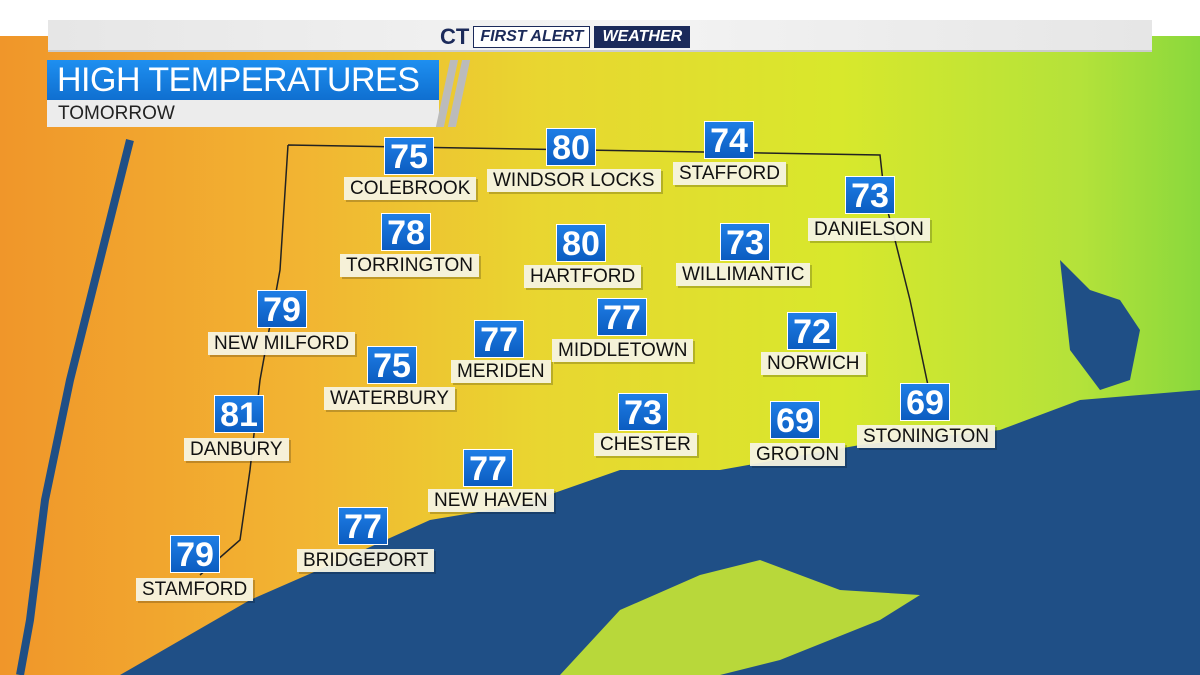 This screenshot has height=675, width=1200. I want to click on temp-new-haven: 77, so click(488, 468).